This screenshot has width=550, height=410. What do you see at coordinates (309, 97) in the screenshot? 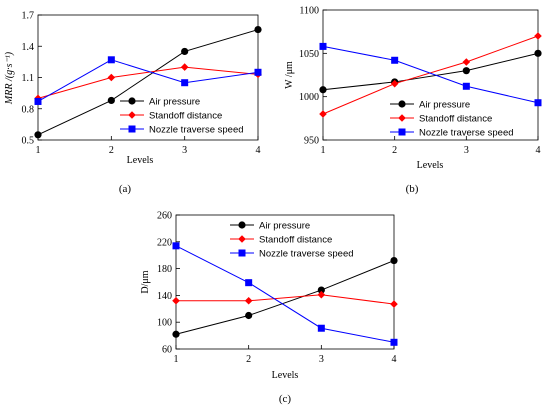
I see `y-tick-label: 1000` at bounding box center [309, 97].